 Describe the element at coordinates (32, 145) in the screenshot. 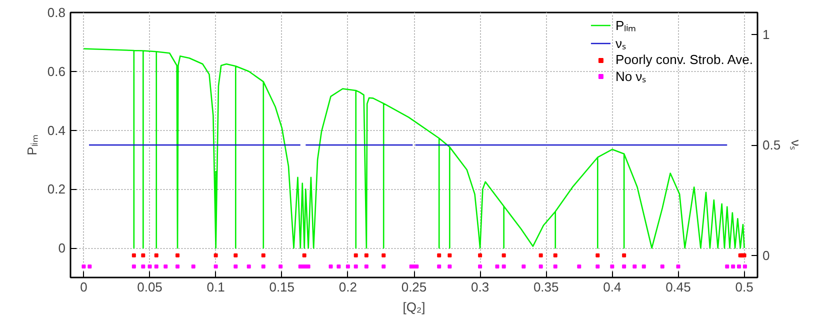

I see `y-axis-title: Pₗᵢₘ` at that location.